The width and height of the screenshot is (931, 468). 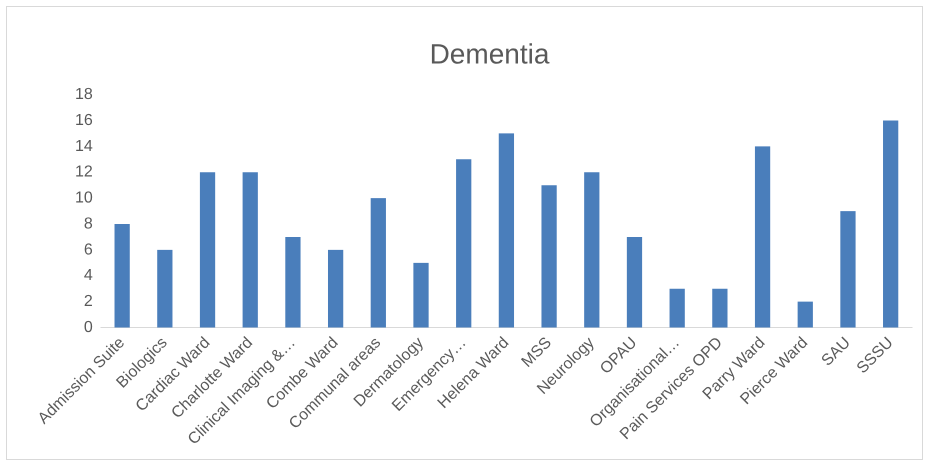 I want to click on y-tick-label: 2, so click(x=88, y=301).